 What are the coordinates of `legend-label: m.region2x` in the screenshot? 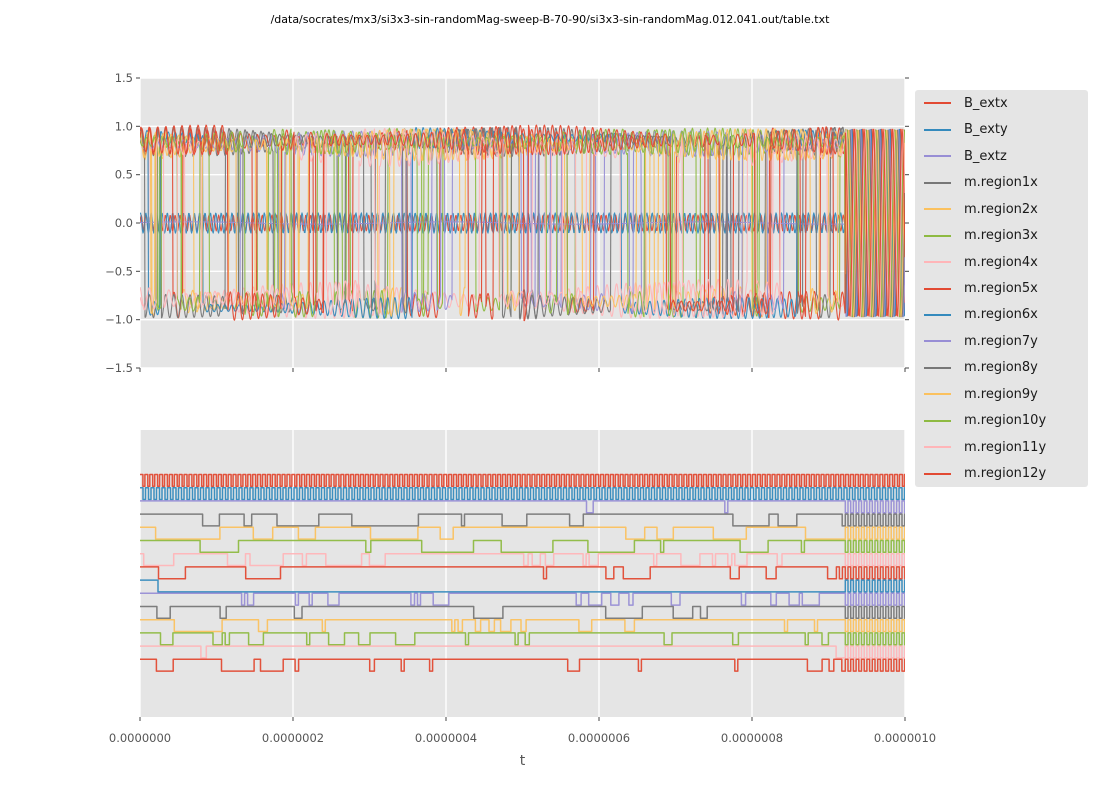 It's located at (1001, 209).